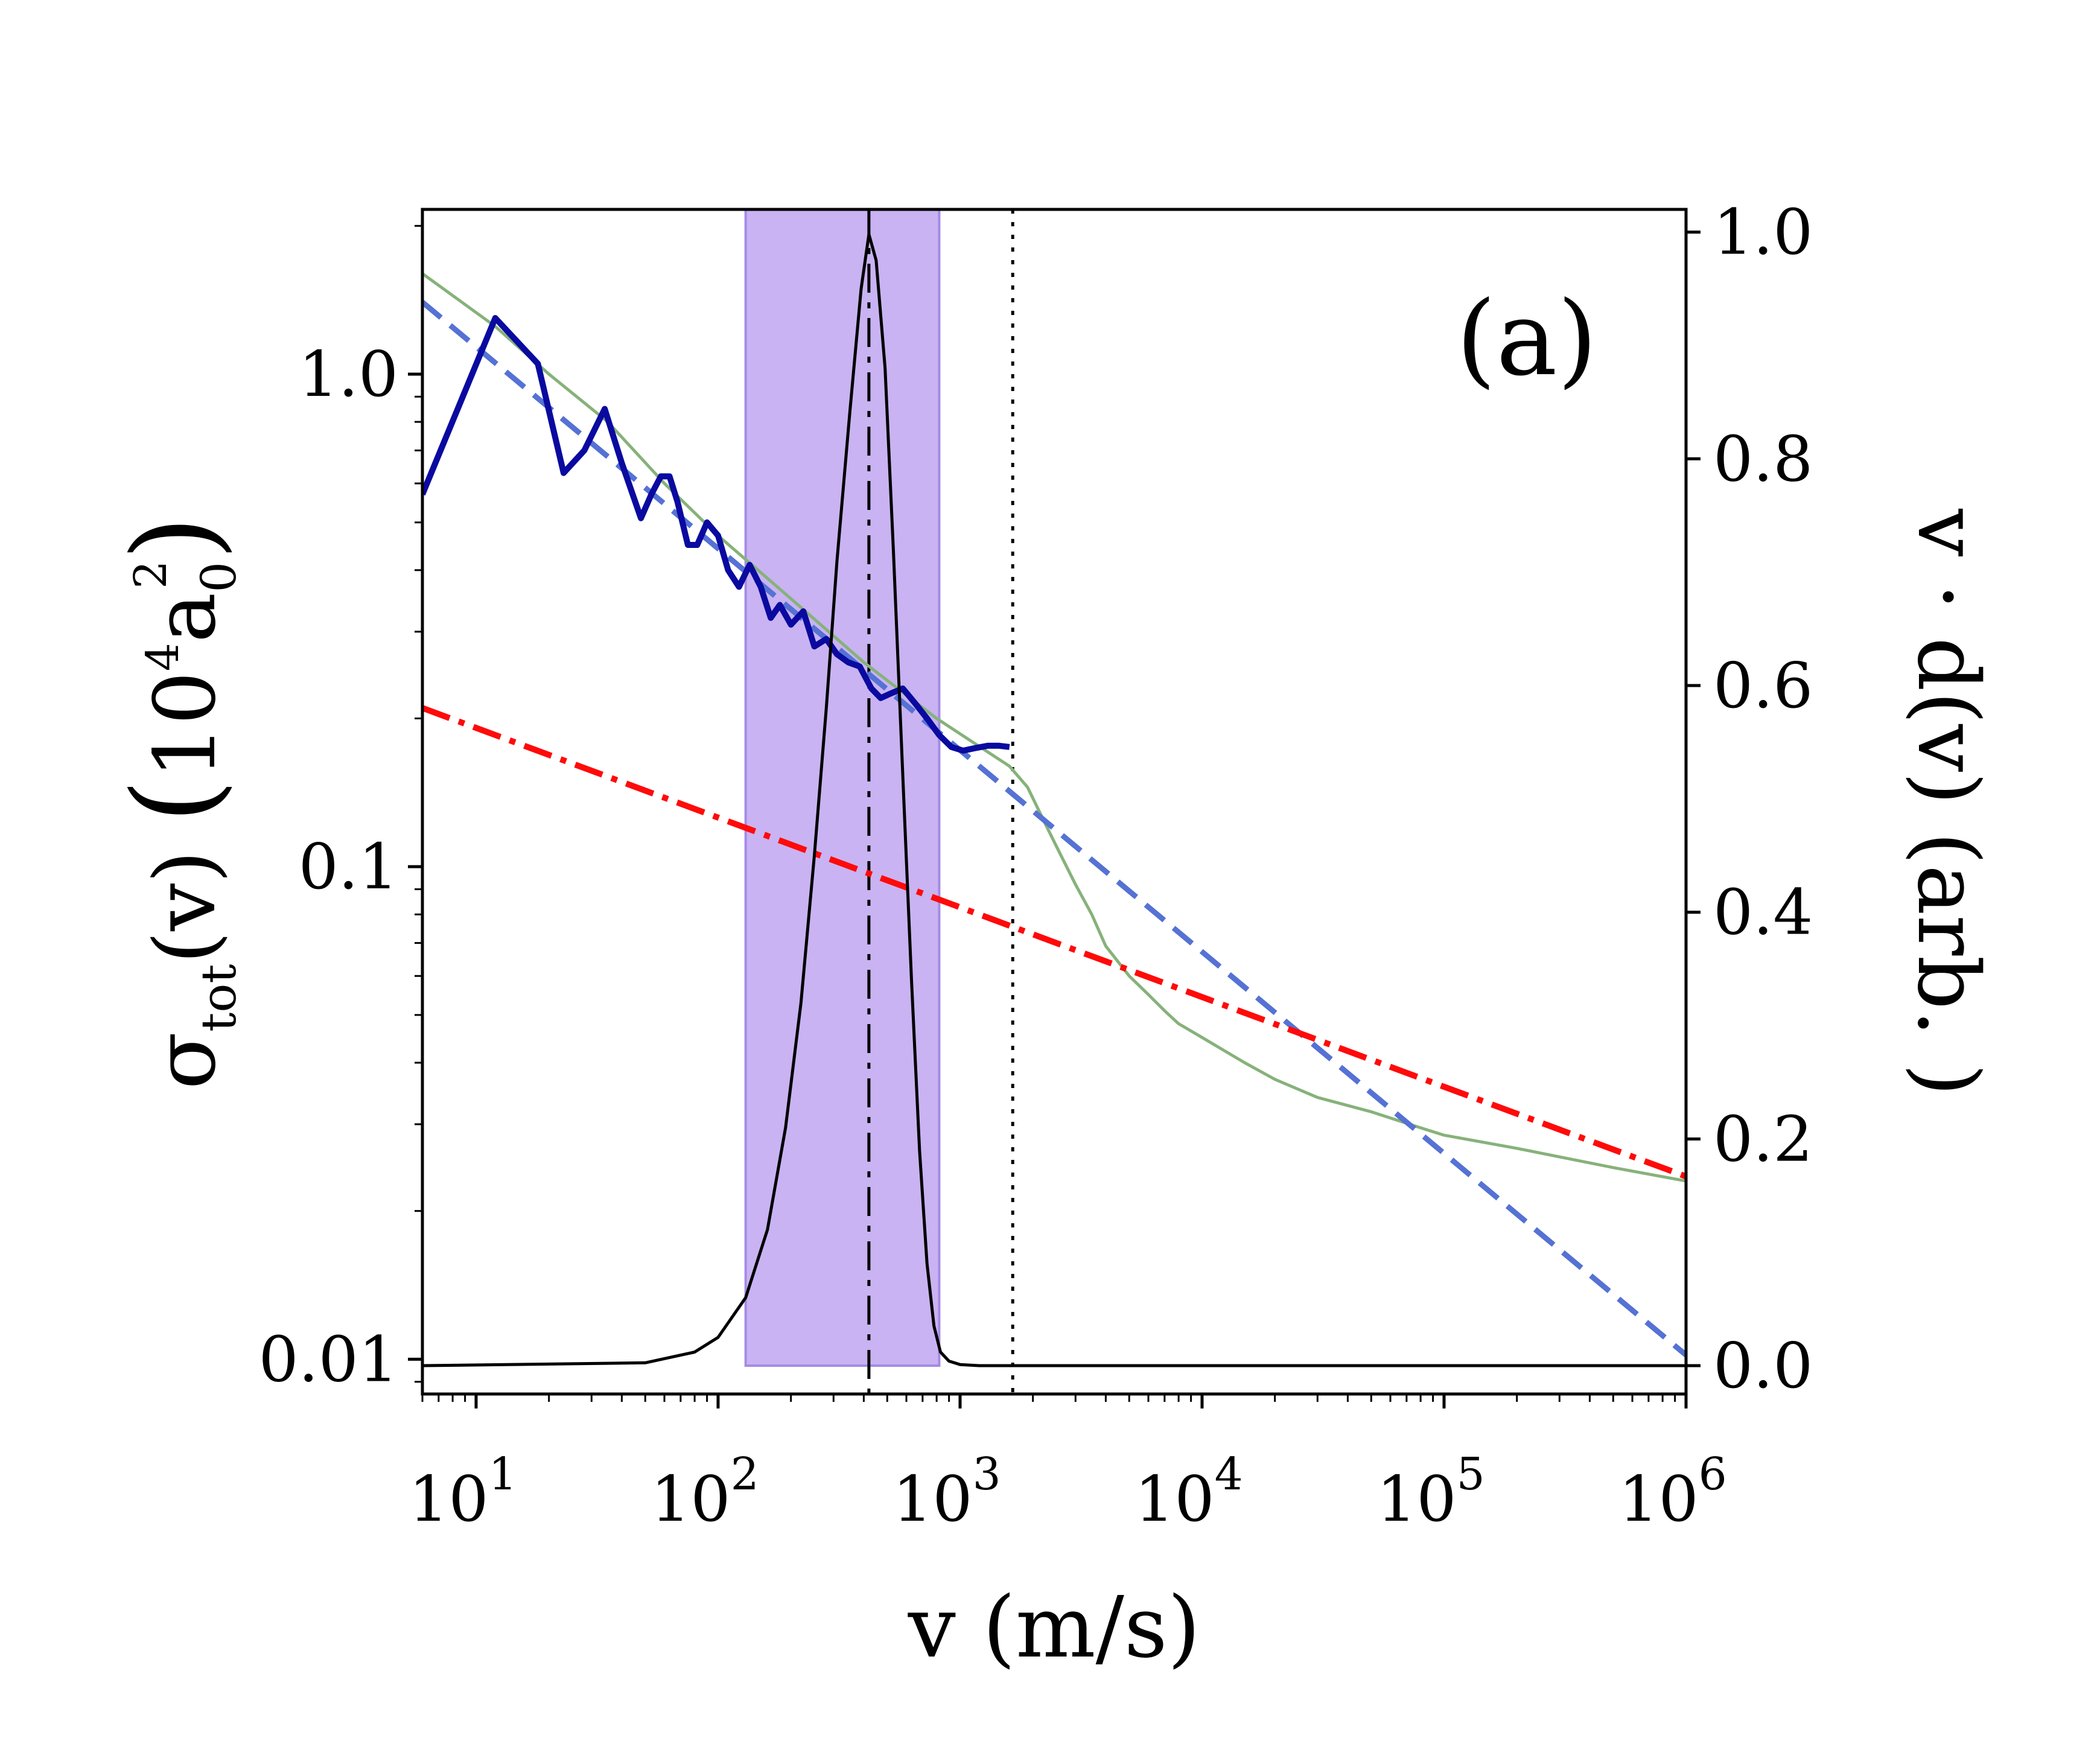 The width and height of the screenshot is (2100, 1741). What do you see at coordinates (328, 1359) in the screenshot?
I see `y-left-tick-label: 0.01` at bounding box center [328, 1359].